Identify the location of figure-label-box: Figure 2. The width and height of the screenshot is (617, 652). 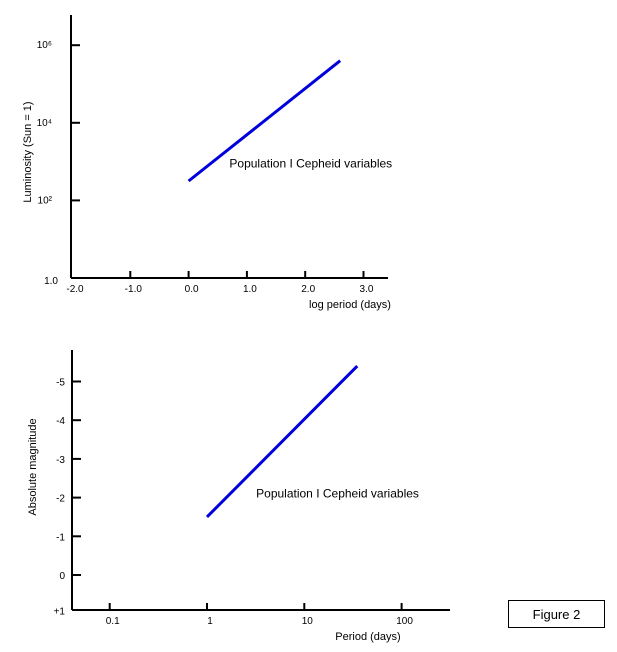
(556, 614).